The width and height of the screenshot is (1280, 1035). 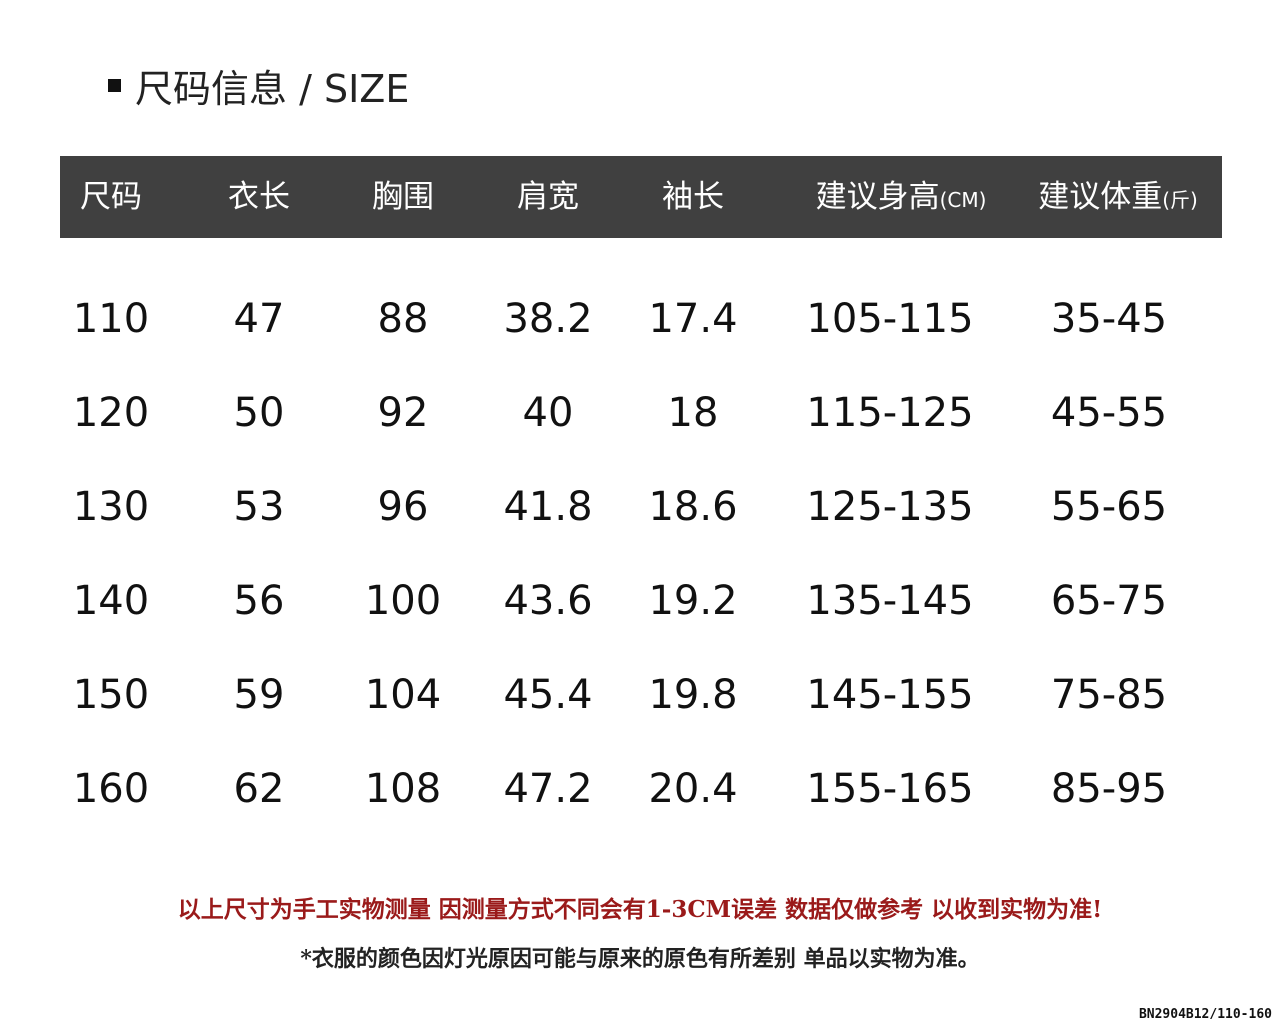 I want to click on header-cell: 建议体重(斤), so click(x=1118, y=198).